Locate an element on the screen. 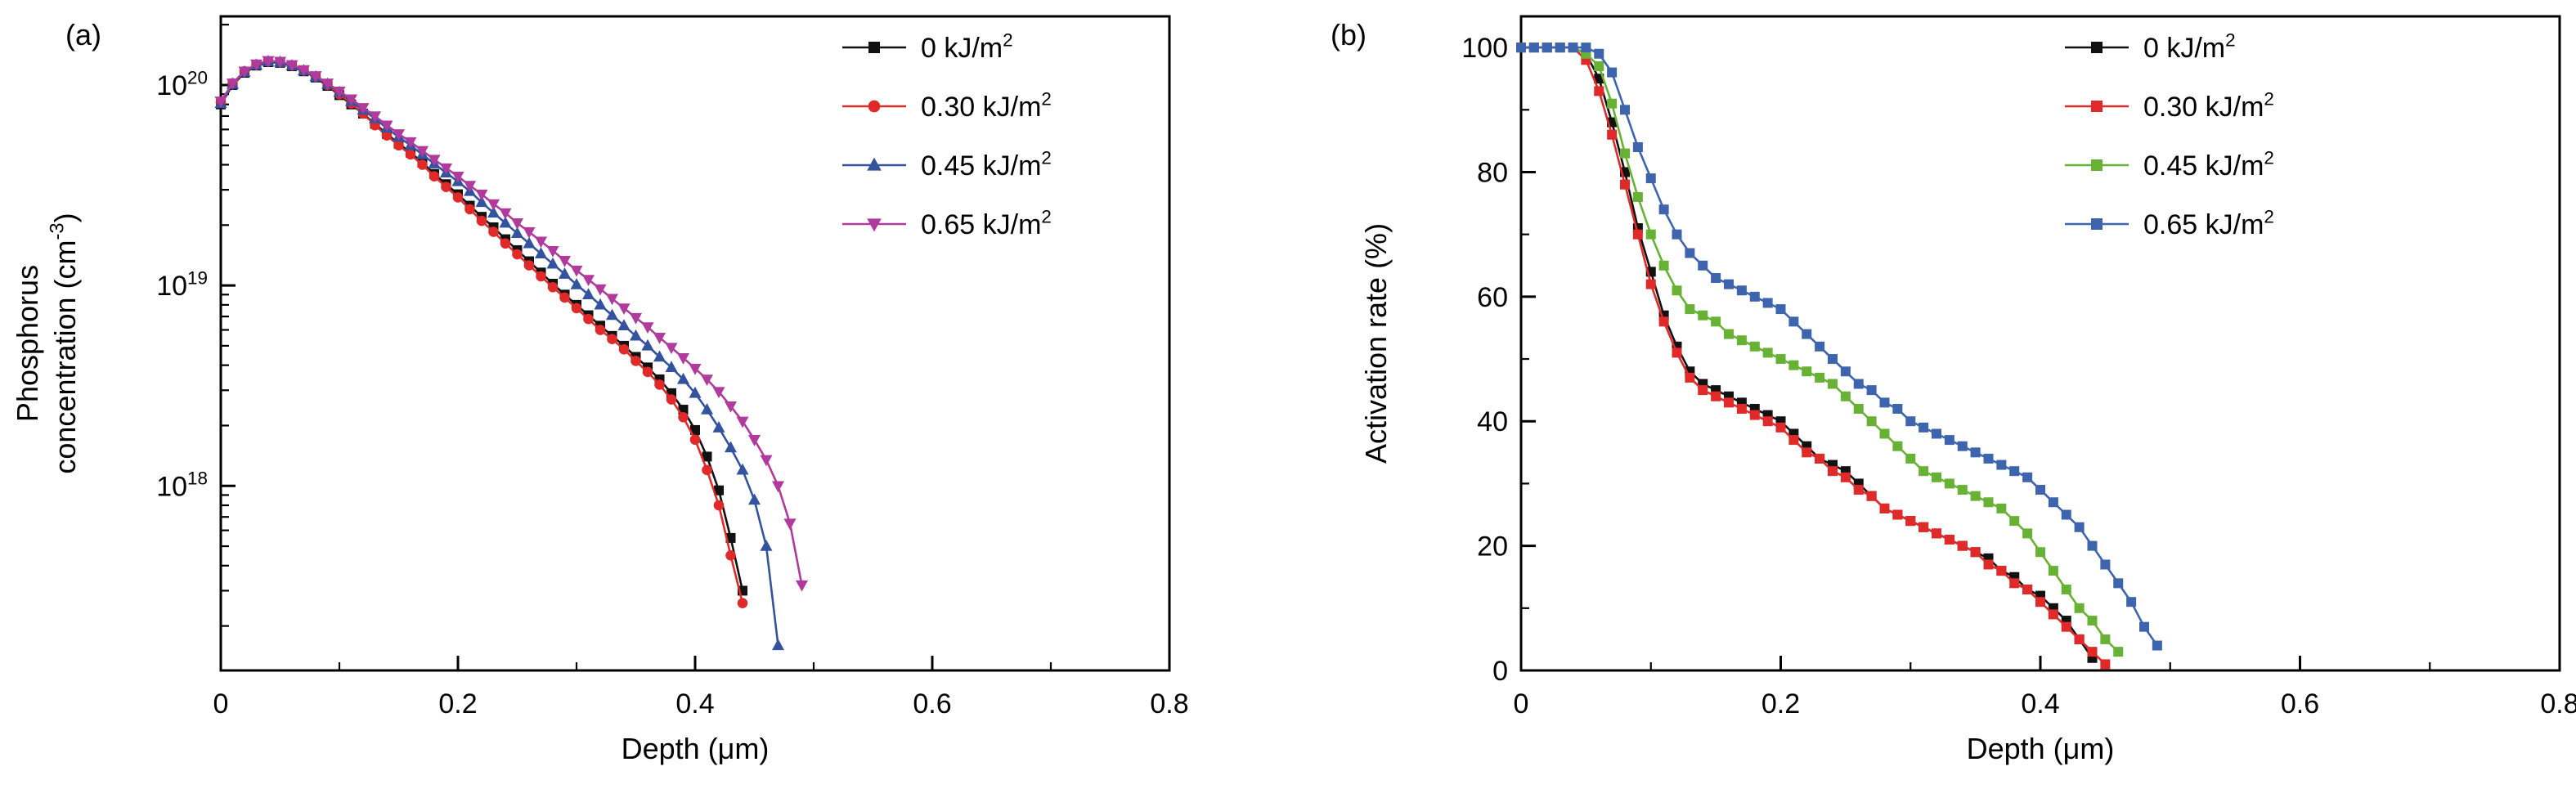 Image resolution: width=2576 pixels, height=789 pixels. y-tick-label: 40 is located at coordinates (1493, 421).